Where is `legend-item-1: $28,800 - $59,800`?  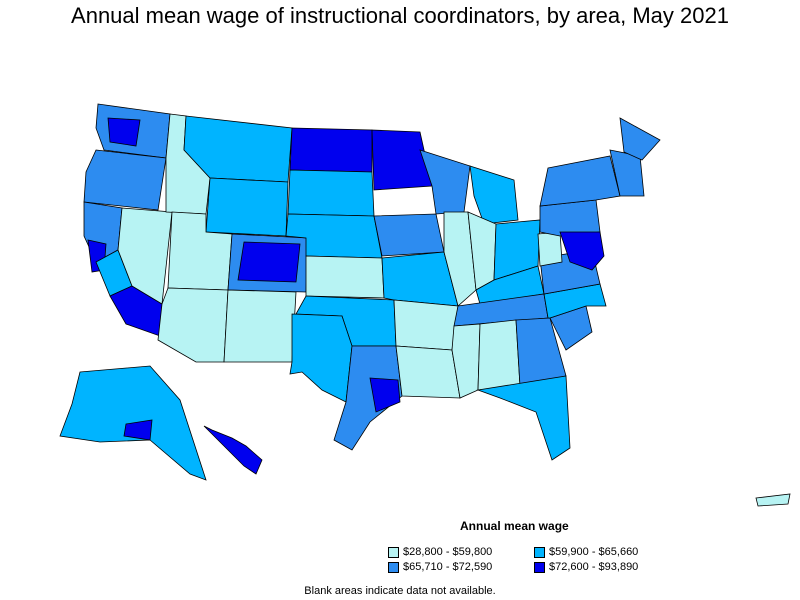
legend-item-1: $28,800 - $59,800 is located at coordinates (440, 552).